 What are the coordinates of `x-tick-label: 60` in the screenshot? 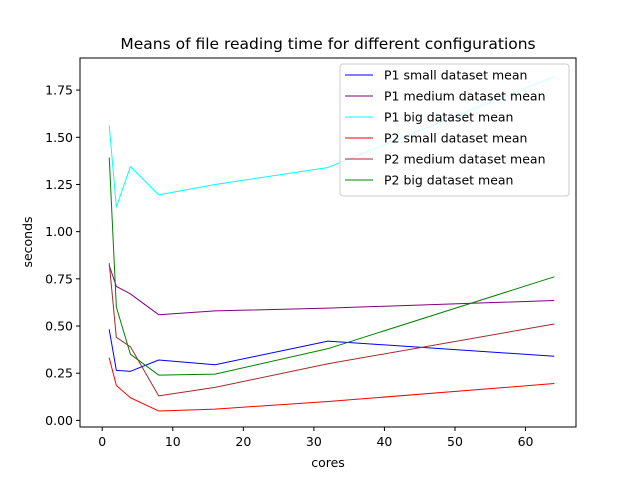 It's located at (526, 441).